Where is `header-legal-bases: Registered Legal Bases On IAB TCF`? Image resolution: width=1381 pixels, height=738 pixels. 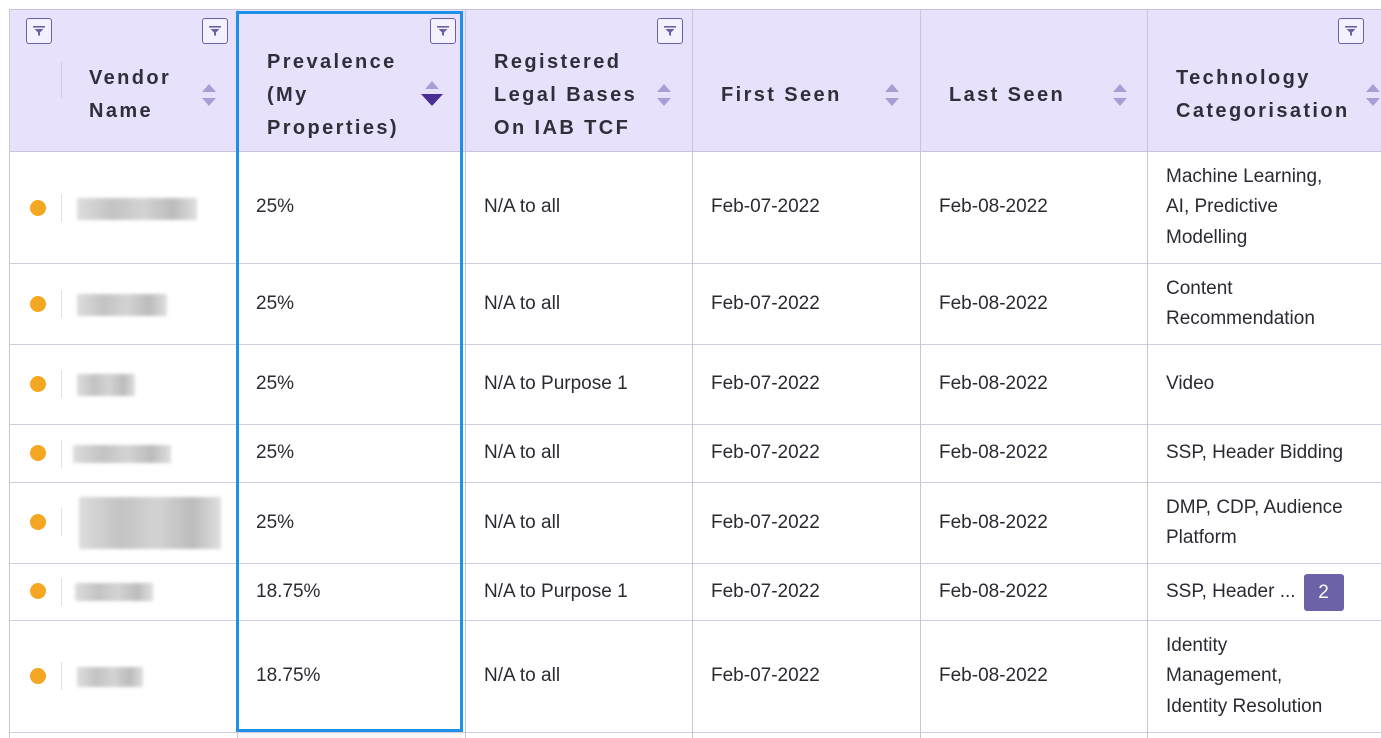 header-legal-bases: Registered Legal Bases On IAB TCF is located at coordinates (578, 81).